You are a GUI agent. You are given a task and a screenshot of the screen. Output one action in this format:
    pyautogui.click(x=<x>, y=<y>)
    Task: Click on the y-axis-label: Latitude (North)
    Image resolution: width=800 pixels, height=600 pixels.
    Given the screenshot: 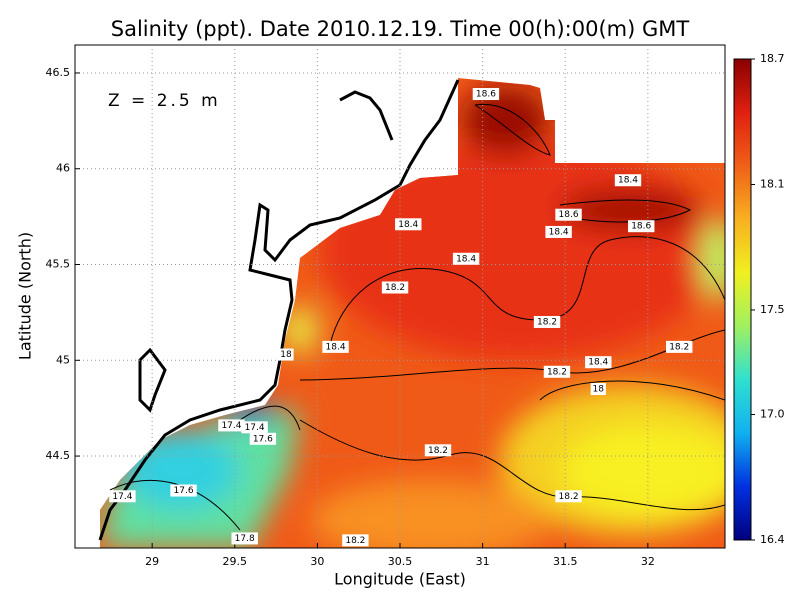 What is the action you would take?
    pyautogui.click(x=25, y=296)
    